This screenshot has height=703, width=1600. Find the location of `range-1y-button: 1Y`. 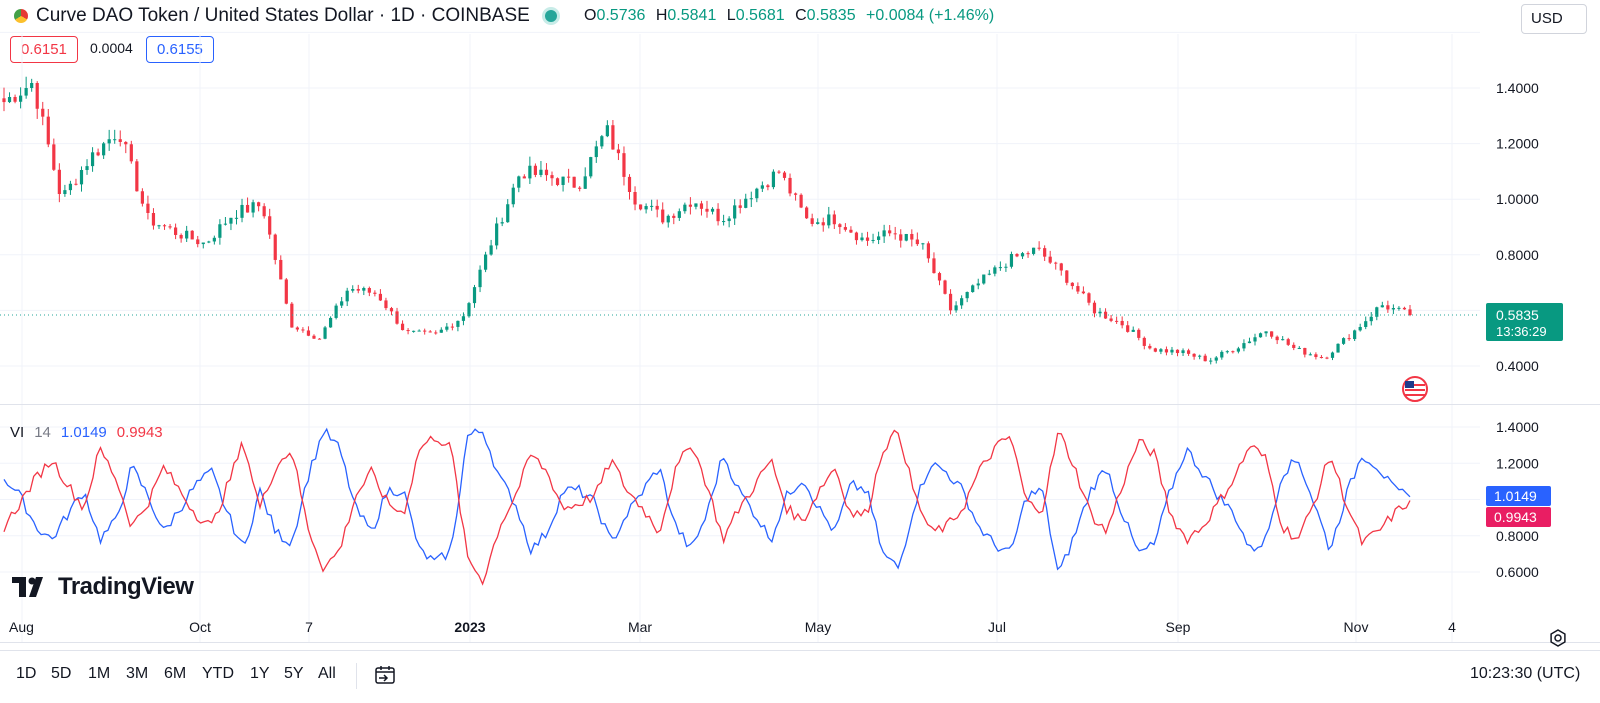

range-1y-button: 1Y is located at coordinates (260, 673).